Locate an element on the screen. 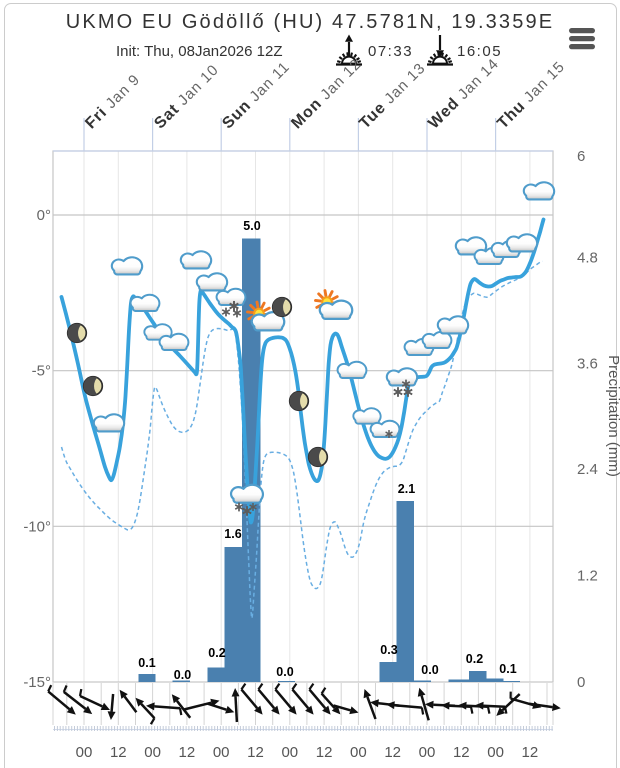  svg-text: 4.8 is located at coordinates (587, 258).